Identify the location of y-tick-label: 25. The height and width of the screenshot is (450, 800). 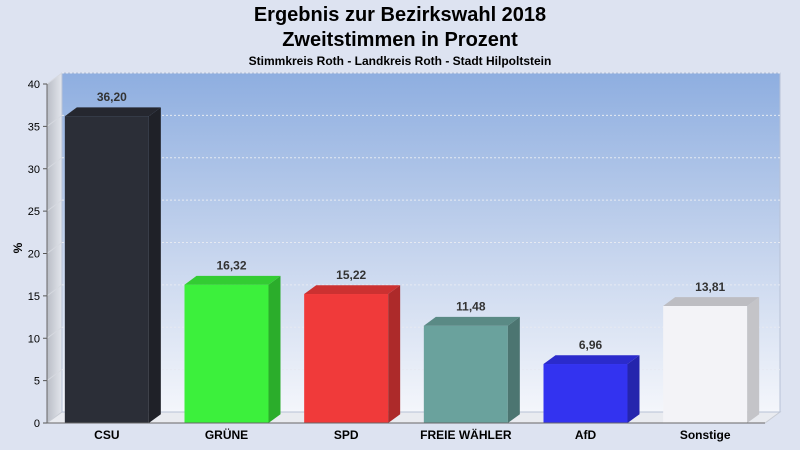
(34, 212).